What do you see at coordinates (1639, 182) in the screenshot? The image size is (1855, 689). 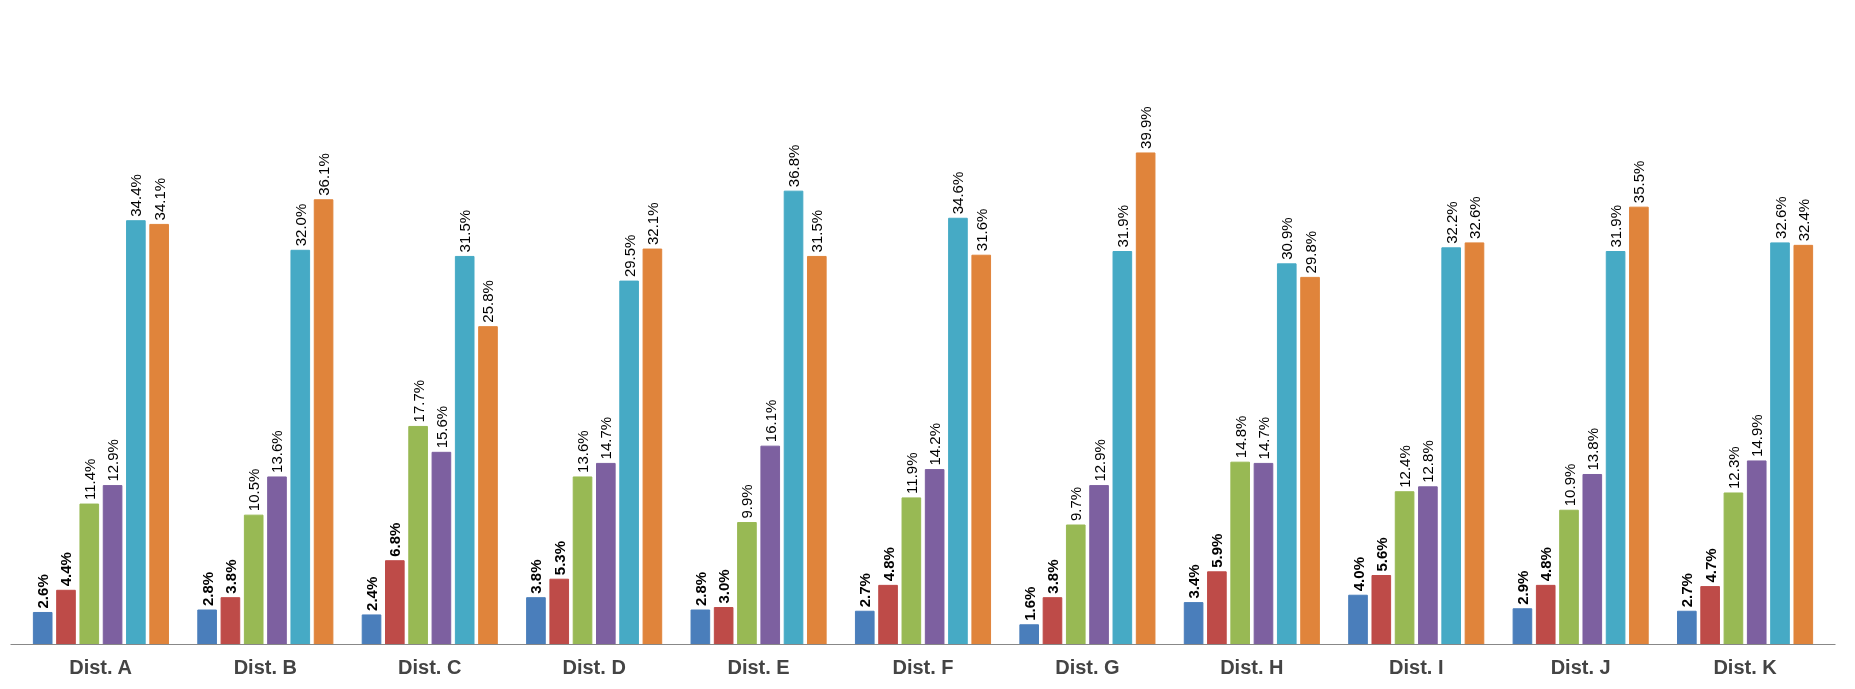 I see `data-label: 35.5%` at bounding box center [1639, 182].